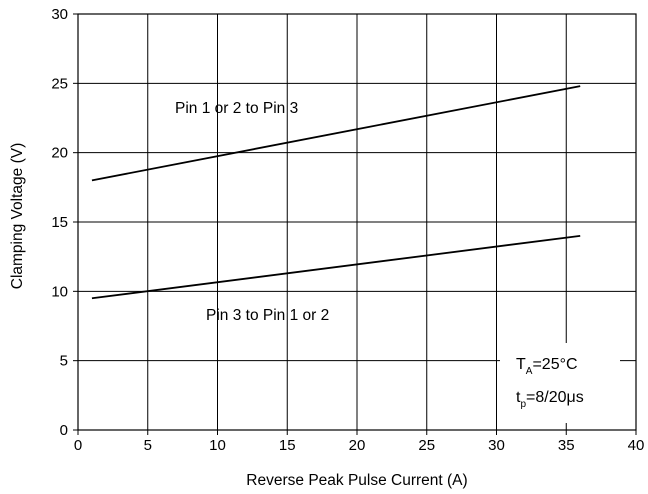 This screenshot has height=494, width=648. Describe the element at coordinates (566, 445) in the screenshot. I see `x-tick-label: 35` at that location.